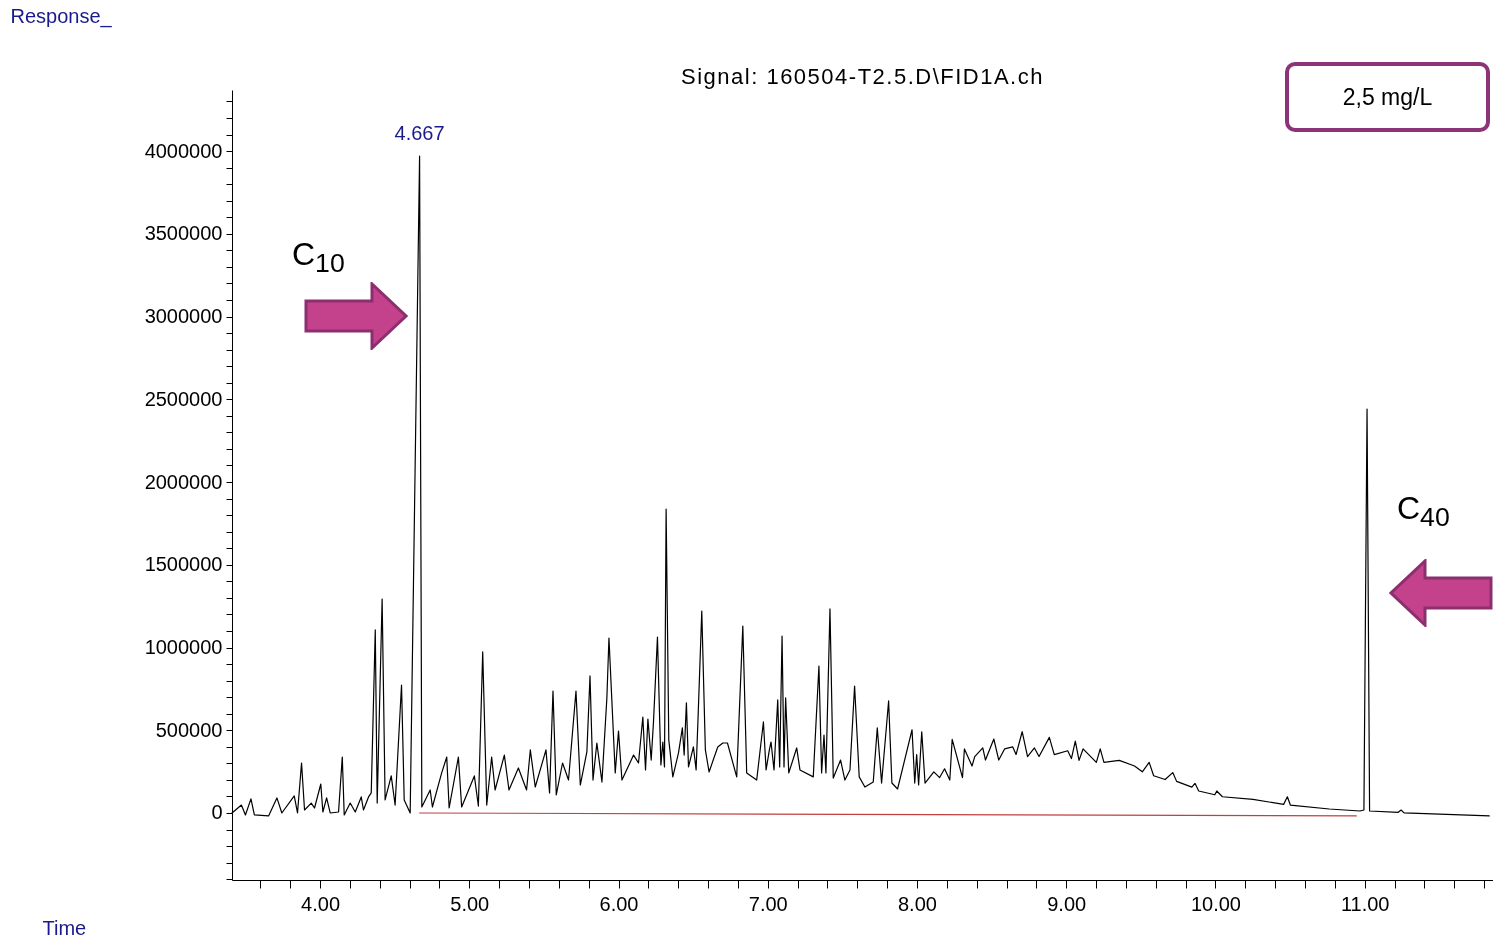 This screenshot has width=1493, height=940. I want to click on x-tick-label: 7.00, so click(768, 903).